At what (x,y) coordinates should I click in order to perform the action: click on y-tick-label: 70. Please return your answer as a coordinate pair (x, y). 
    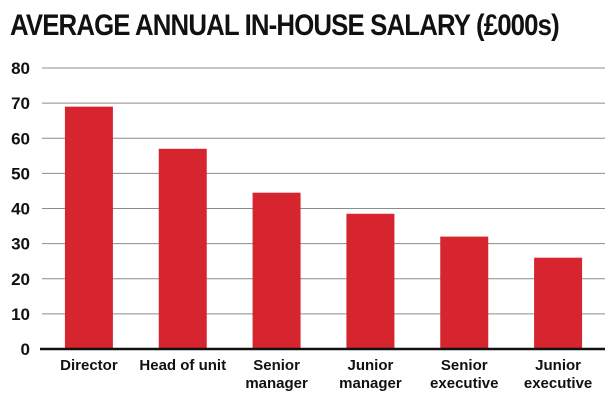
    Looking at the image, I should click on (20, 103).